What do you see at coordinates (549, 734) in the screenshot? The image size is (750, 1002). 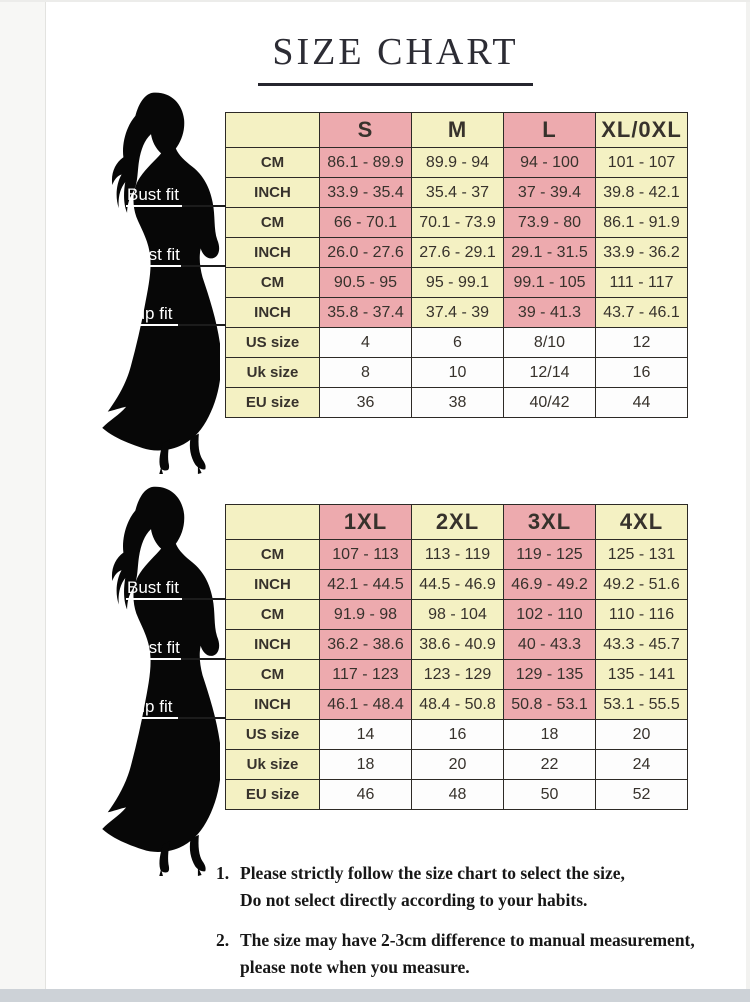 I see `size-cell: 18` at bounding box center [549, 734].